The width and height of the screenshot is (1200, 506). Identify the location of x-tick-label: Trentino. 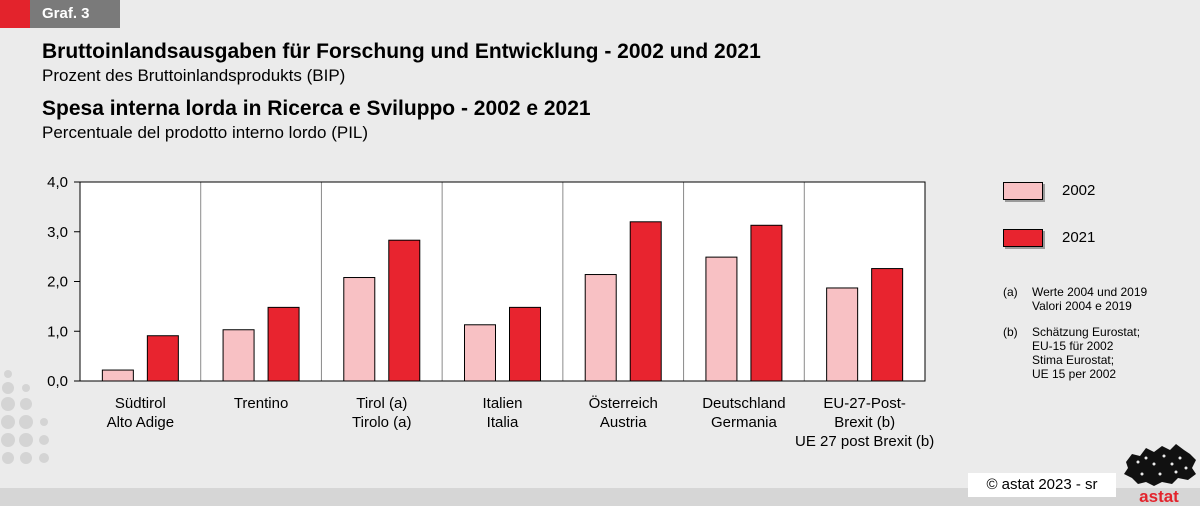
(261, 403).